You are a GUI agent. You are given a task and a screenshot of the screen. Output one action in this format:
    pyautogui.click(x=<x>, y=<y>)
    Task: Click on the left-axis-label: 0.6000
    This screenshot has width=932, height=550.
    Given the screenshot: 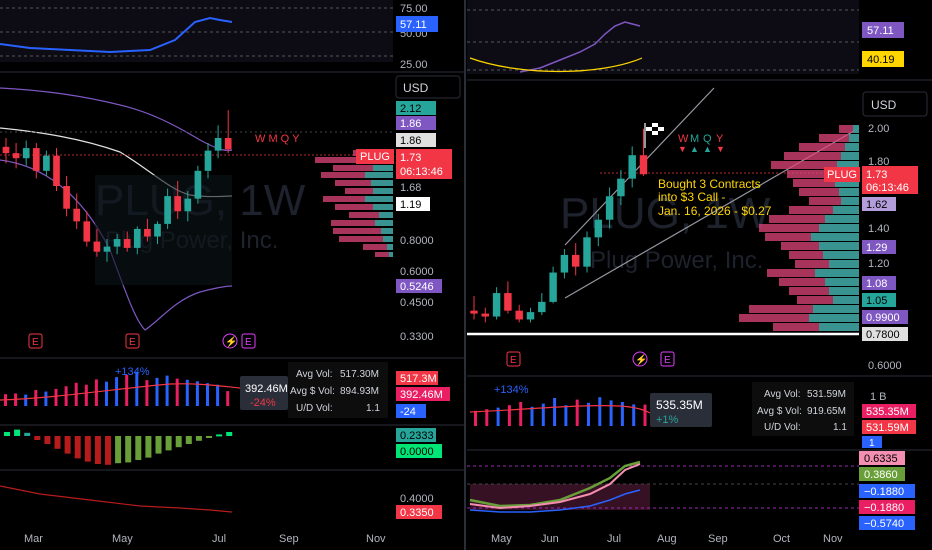 What is the action you would take?
    pyautogui.click(x=417, y=272)
    